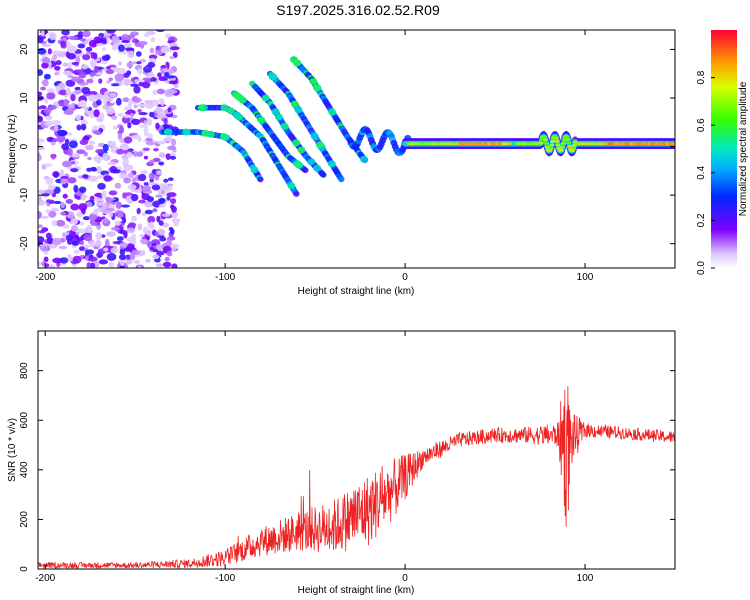 This screenshot has height=600, width=750. I want to click on spectrogram-x-tick-label: 100, so click(585, 277).